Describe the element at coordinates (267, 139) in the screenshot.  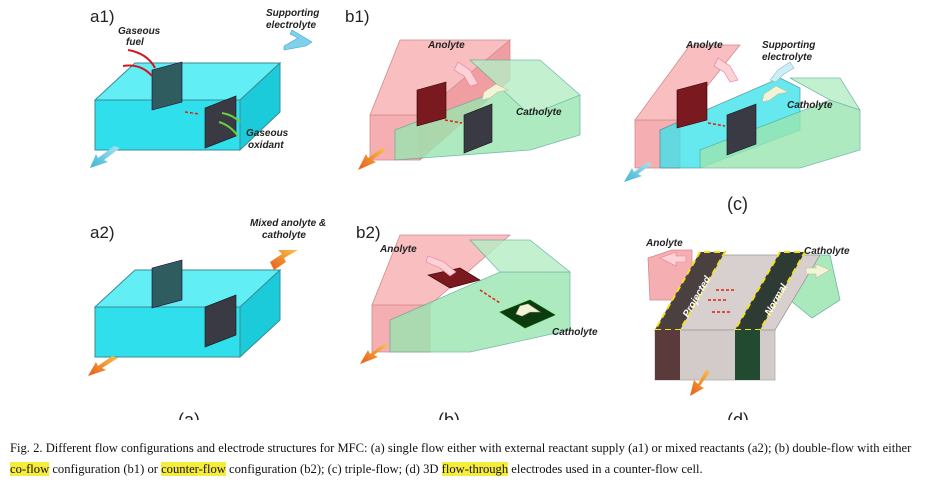
I see `gaseous-oxidant-label: Gaseous oxidant` at that location.